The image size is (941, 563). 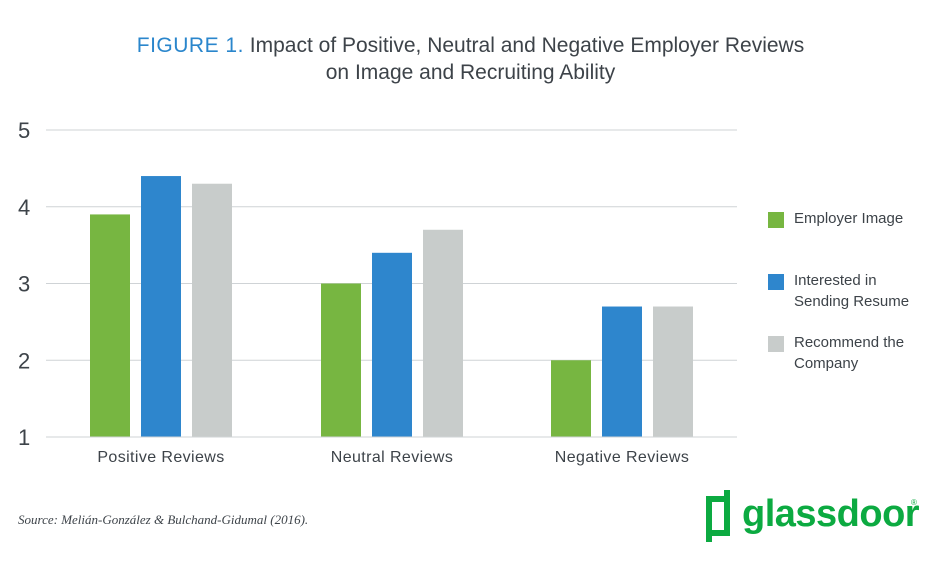 I want to click on glassdoor-wordmark: glassdoor, so click(x=831, y=514).